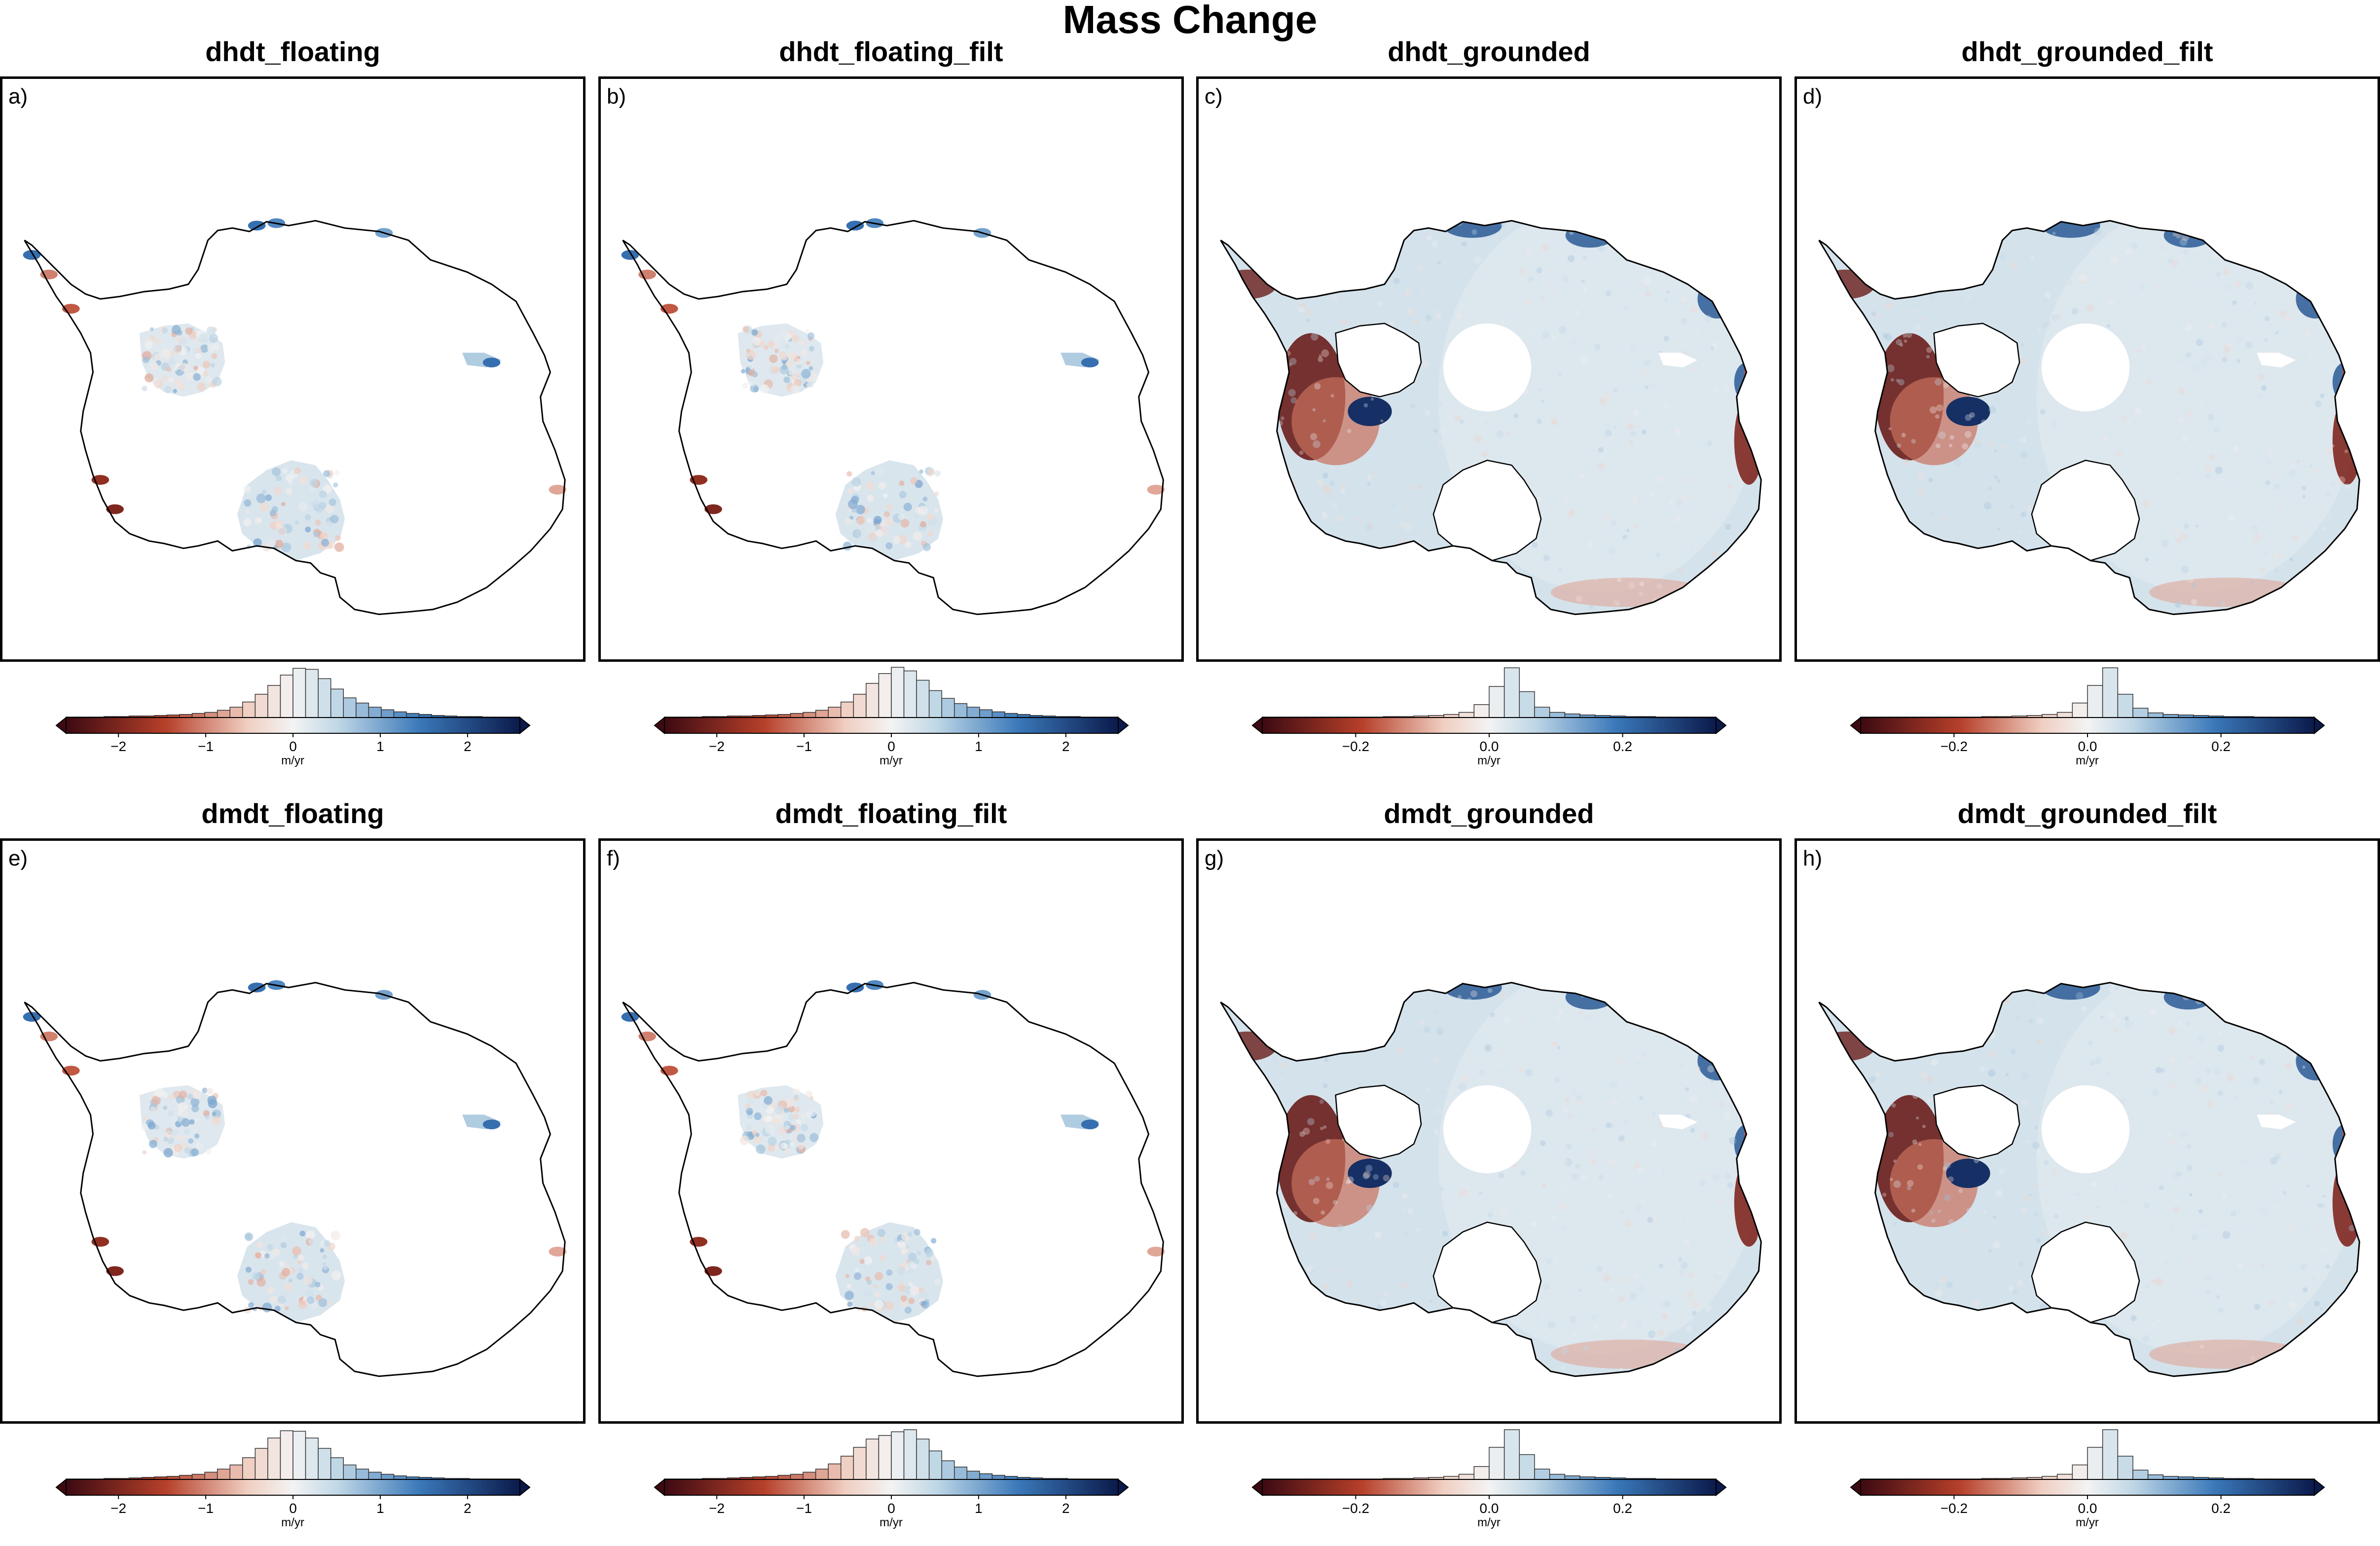 The height and width of the screenshot is (1546, 2380). What do you see at coordinates (2087, 813) in the screenshot?
I see `panel-title: dmdt_grounded_filt` at bounding box center [2087, 813].